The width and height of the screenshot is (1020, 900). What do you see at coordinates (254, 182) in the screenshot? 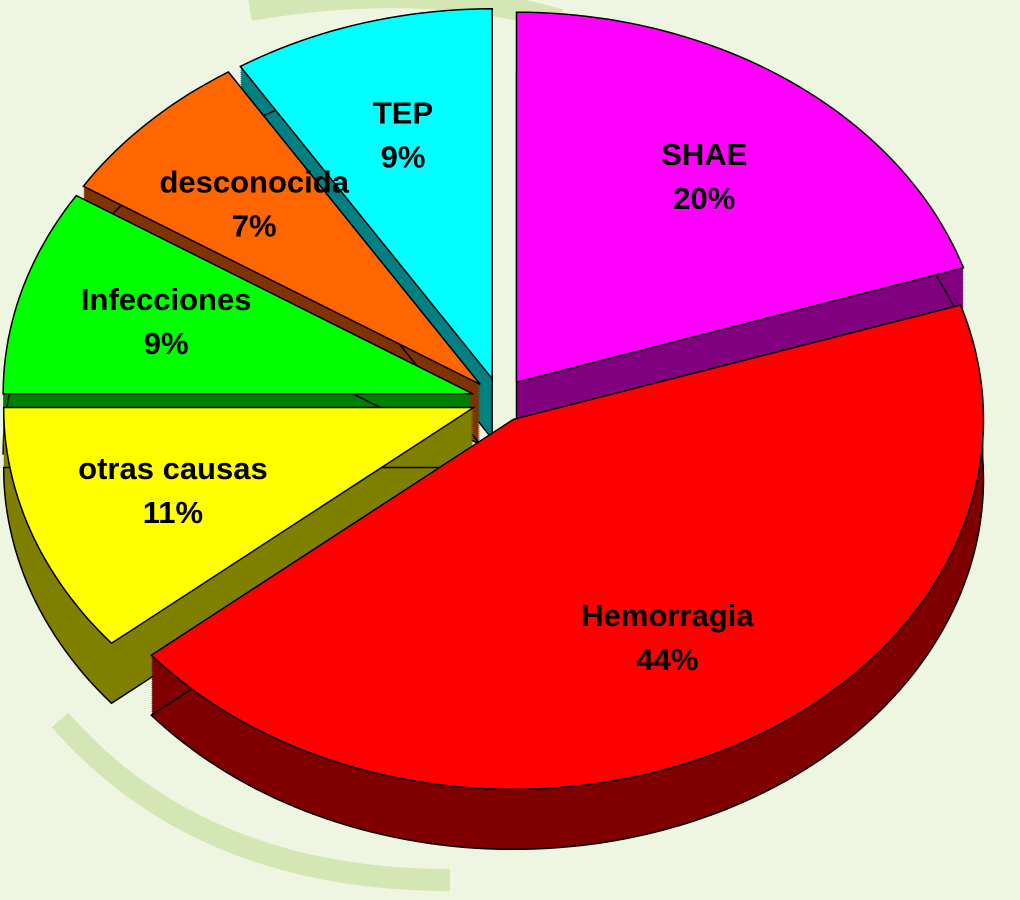
I see `slice-label: desconocida` at bounding box center [254, 182].